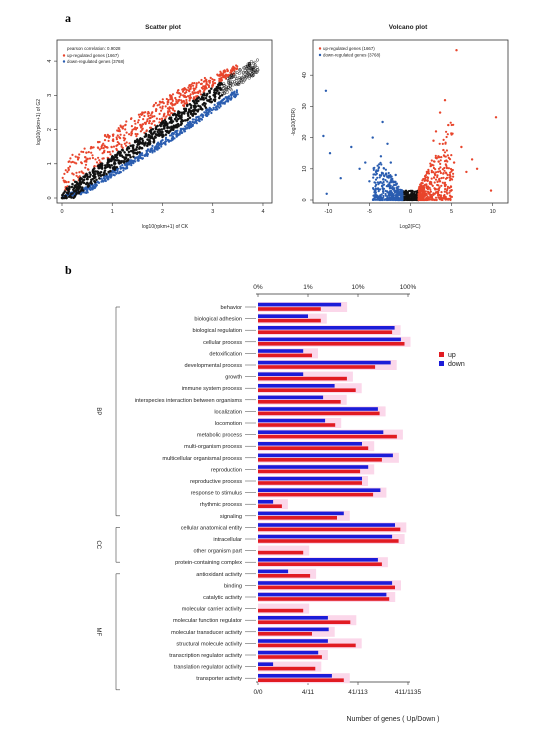 This screenshot has width=550, height=751. Describe the element at coordinates (219, 436) in the screenshot. I see `go-category-label: metabolic process` at that location.